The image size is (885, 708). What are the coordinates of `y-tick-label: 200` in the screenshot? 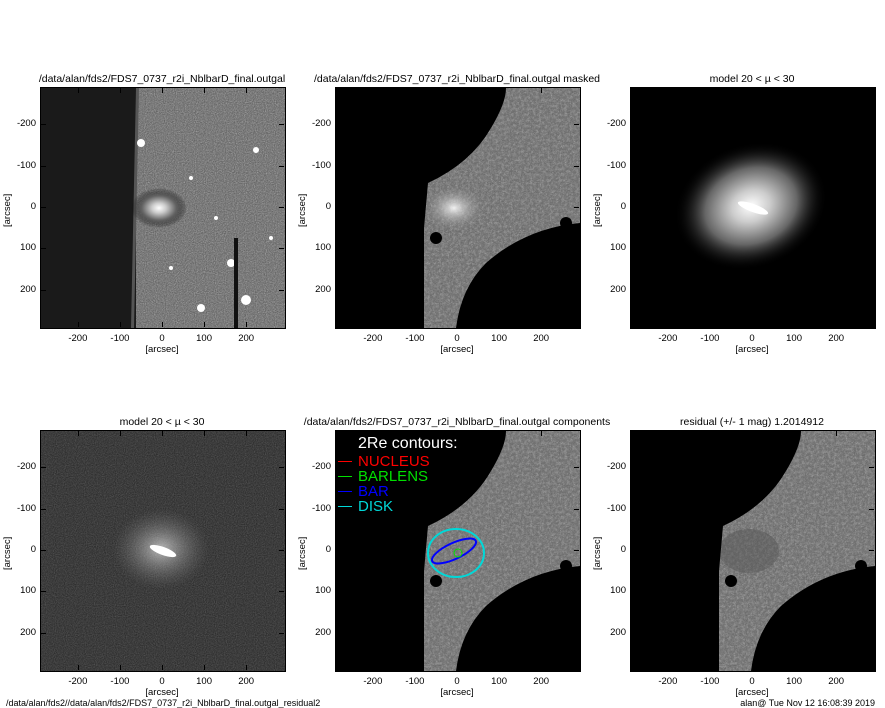 It's located at (323, 289).